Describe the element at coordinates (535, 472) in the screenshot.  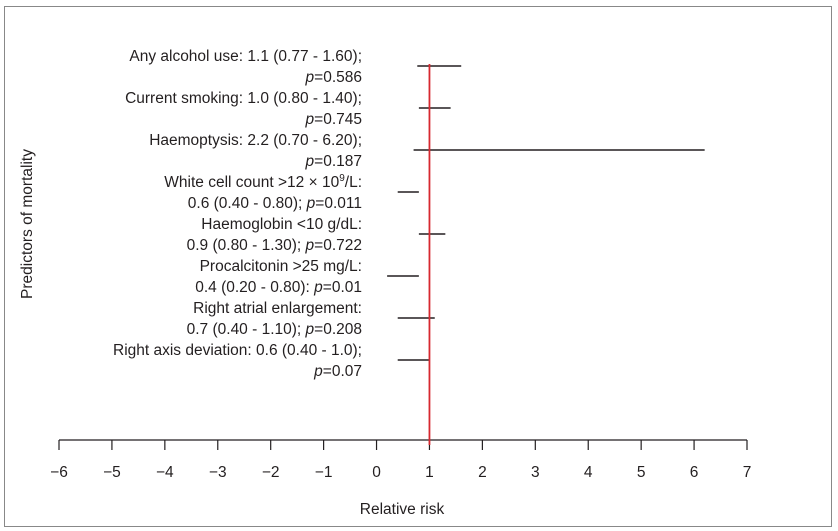
I see `x-tick-label: 3` at that location.